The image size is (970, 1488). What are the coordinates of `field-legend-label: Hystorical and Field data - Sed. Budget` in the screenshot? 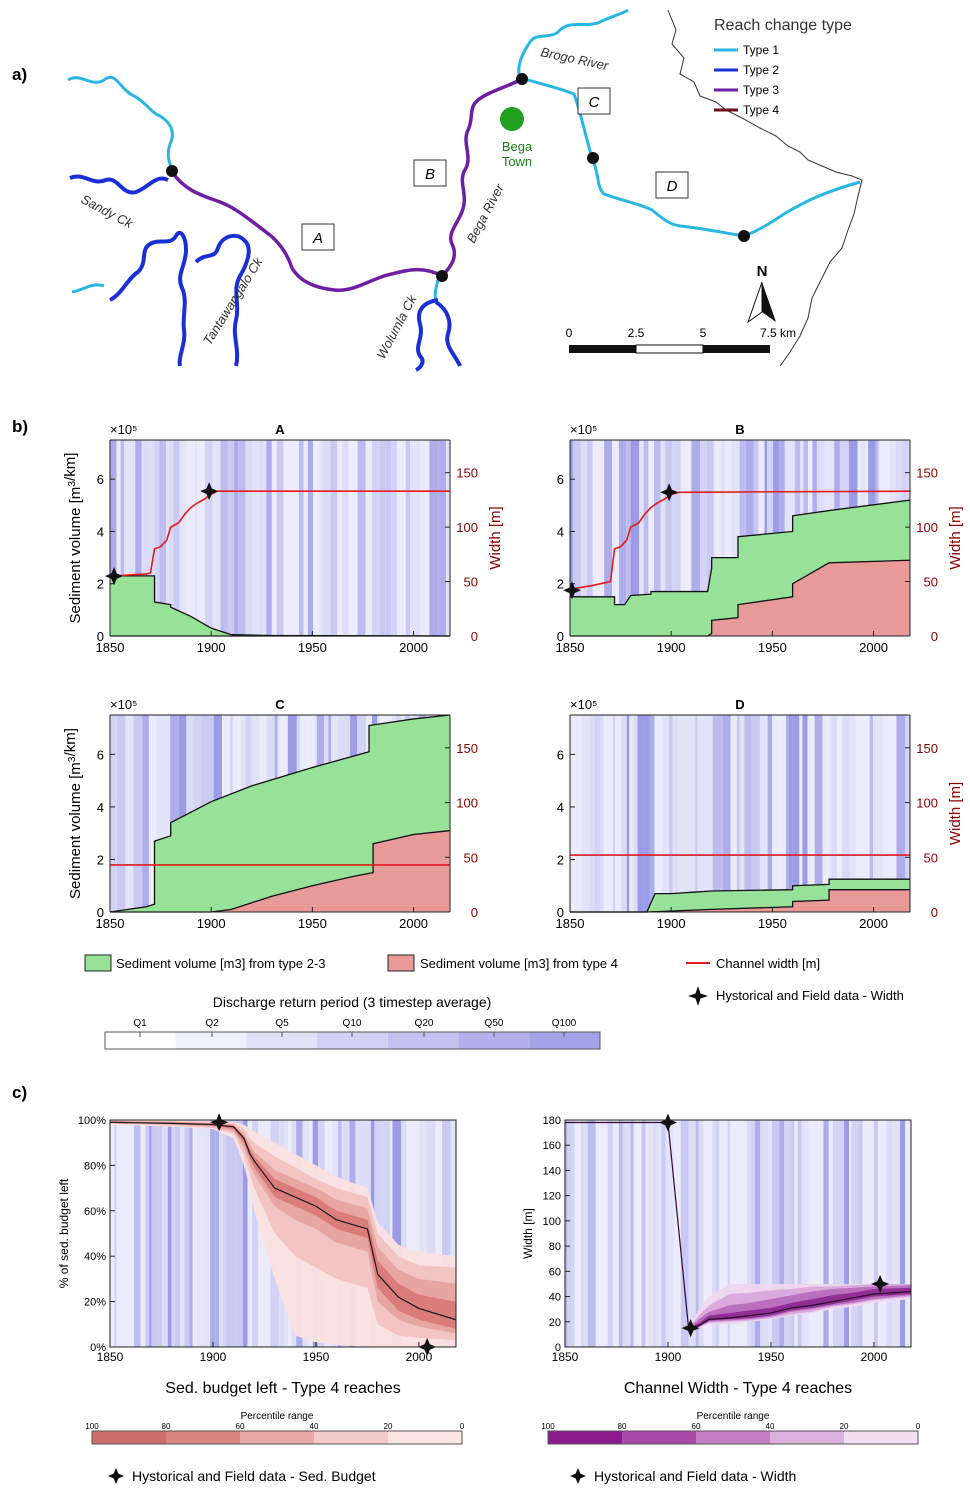 It's located at (254, 1476).